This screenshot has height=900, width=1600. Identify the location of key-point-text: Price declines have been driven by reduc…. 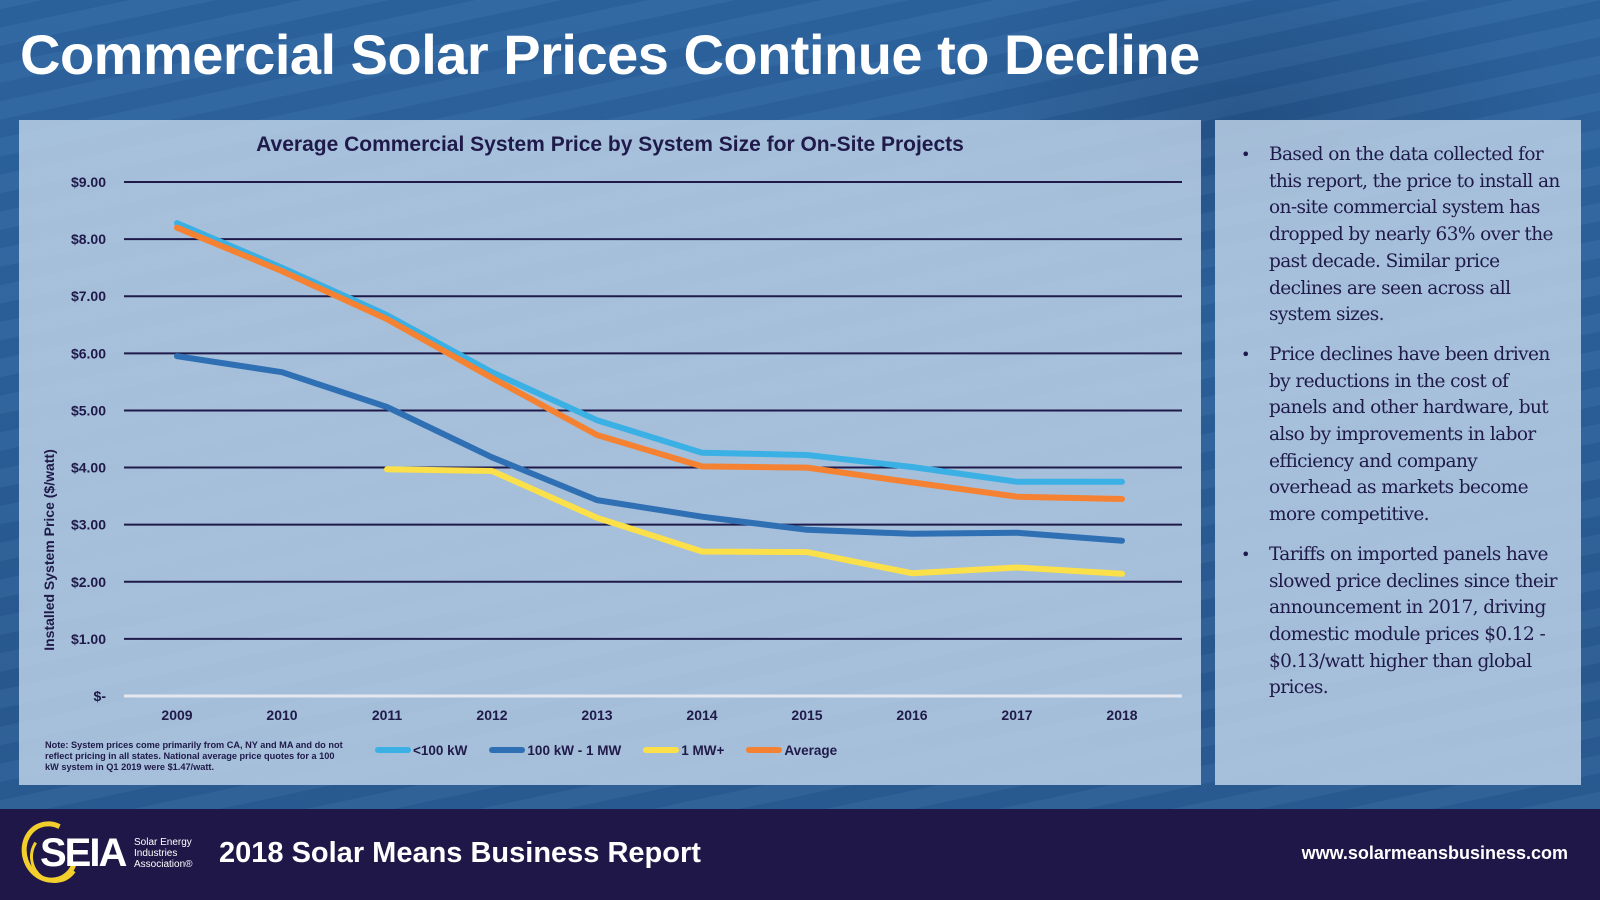
(1409, 434).